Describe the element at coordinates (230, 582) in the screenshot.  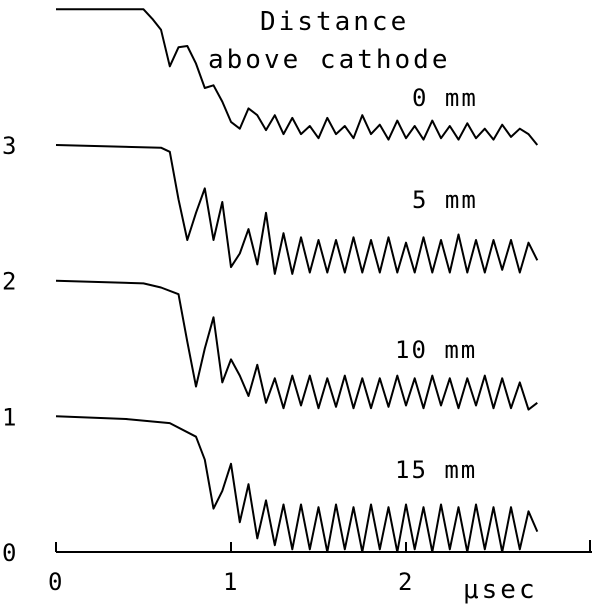
I see `x-tick-label: 1` at that location.